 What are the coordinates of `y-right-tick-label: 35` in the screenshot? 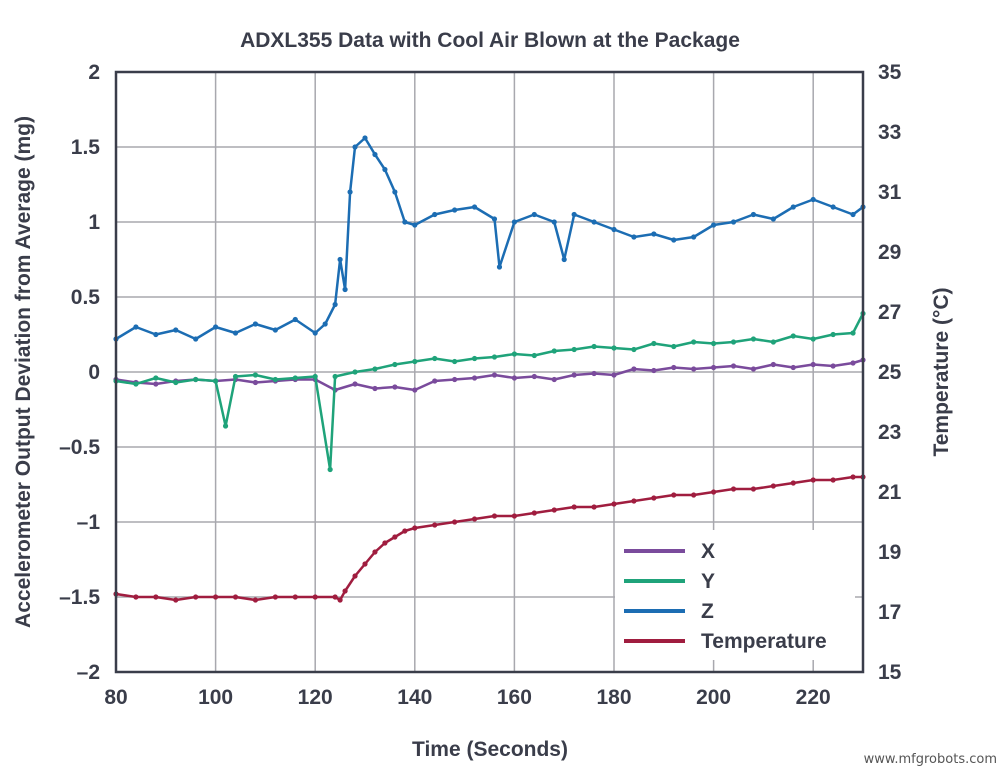 It's located at (890, 72).